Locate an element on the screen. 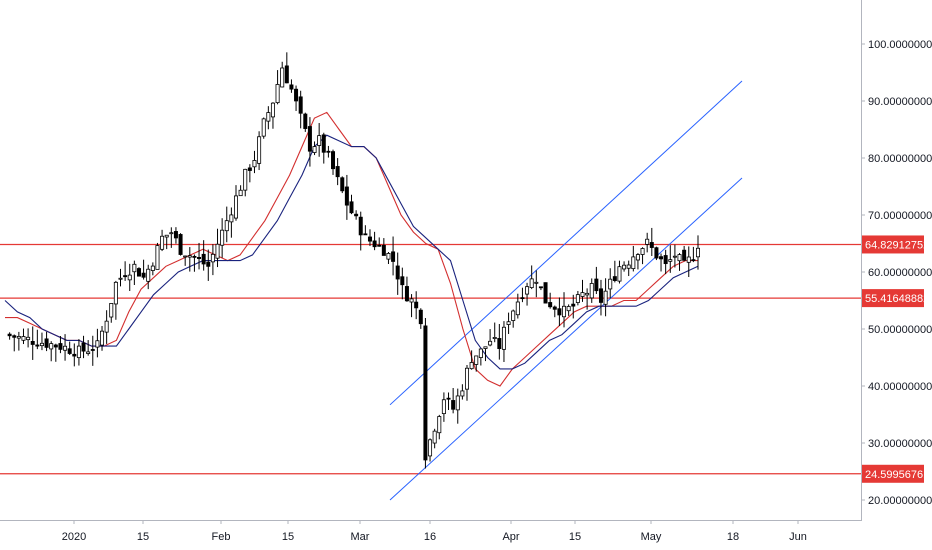  x-tick-label: Apr is located at coordinates (510, 537).